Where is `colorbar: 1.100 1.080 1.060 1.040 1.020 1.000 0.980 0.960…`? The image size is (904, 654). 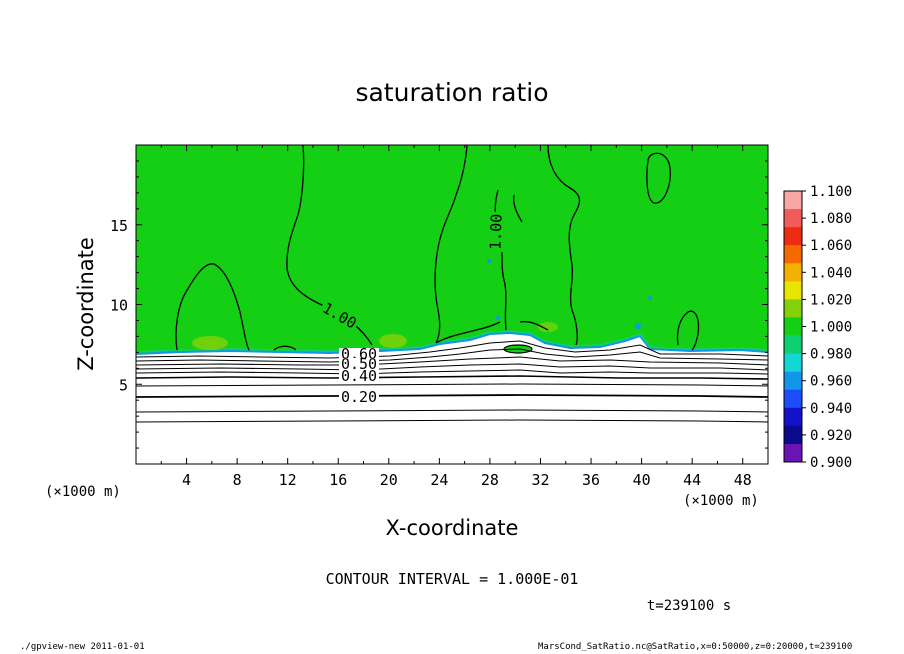 colorbar: 1.100 1.080 1.060 1.040 1.020 1.000 0.980 0.960… is located at coordinates (817, 327).